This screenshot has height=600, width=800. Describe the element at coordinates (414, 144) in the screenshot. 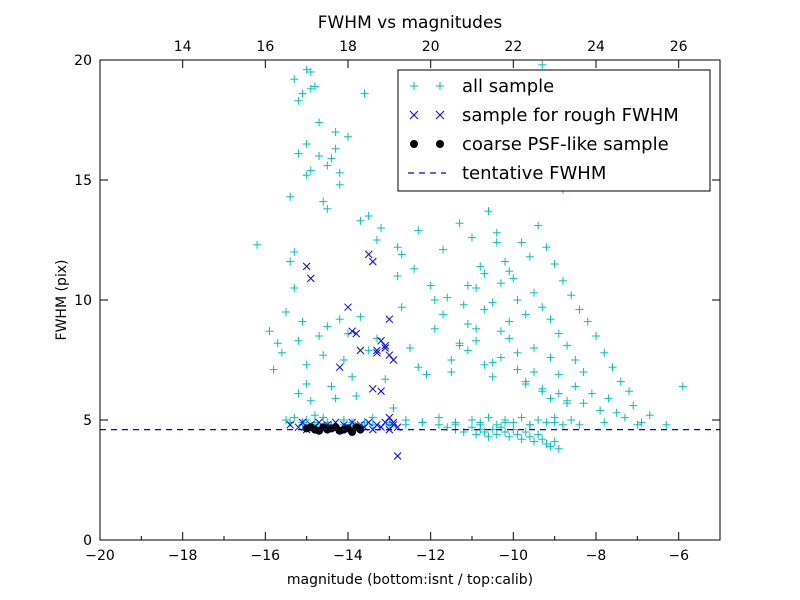

I see `legend-psf-marker` at that location.